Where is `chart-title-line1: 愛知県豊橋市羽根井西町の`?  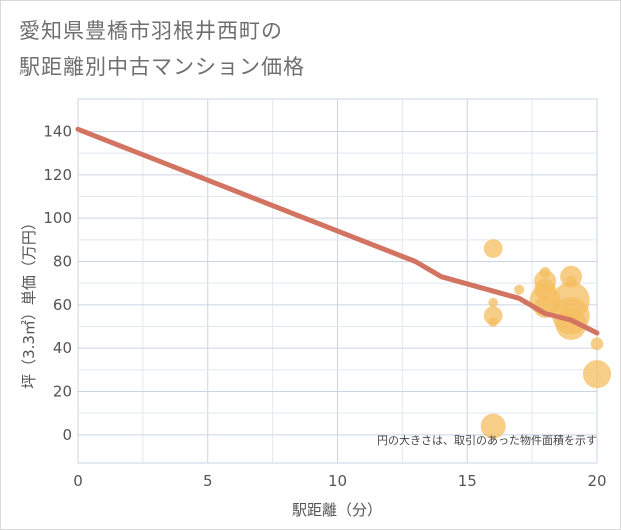
chart-title-line1: 愛知県豊橋市羽根井西町の is located at coordinates (151, 31).